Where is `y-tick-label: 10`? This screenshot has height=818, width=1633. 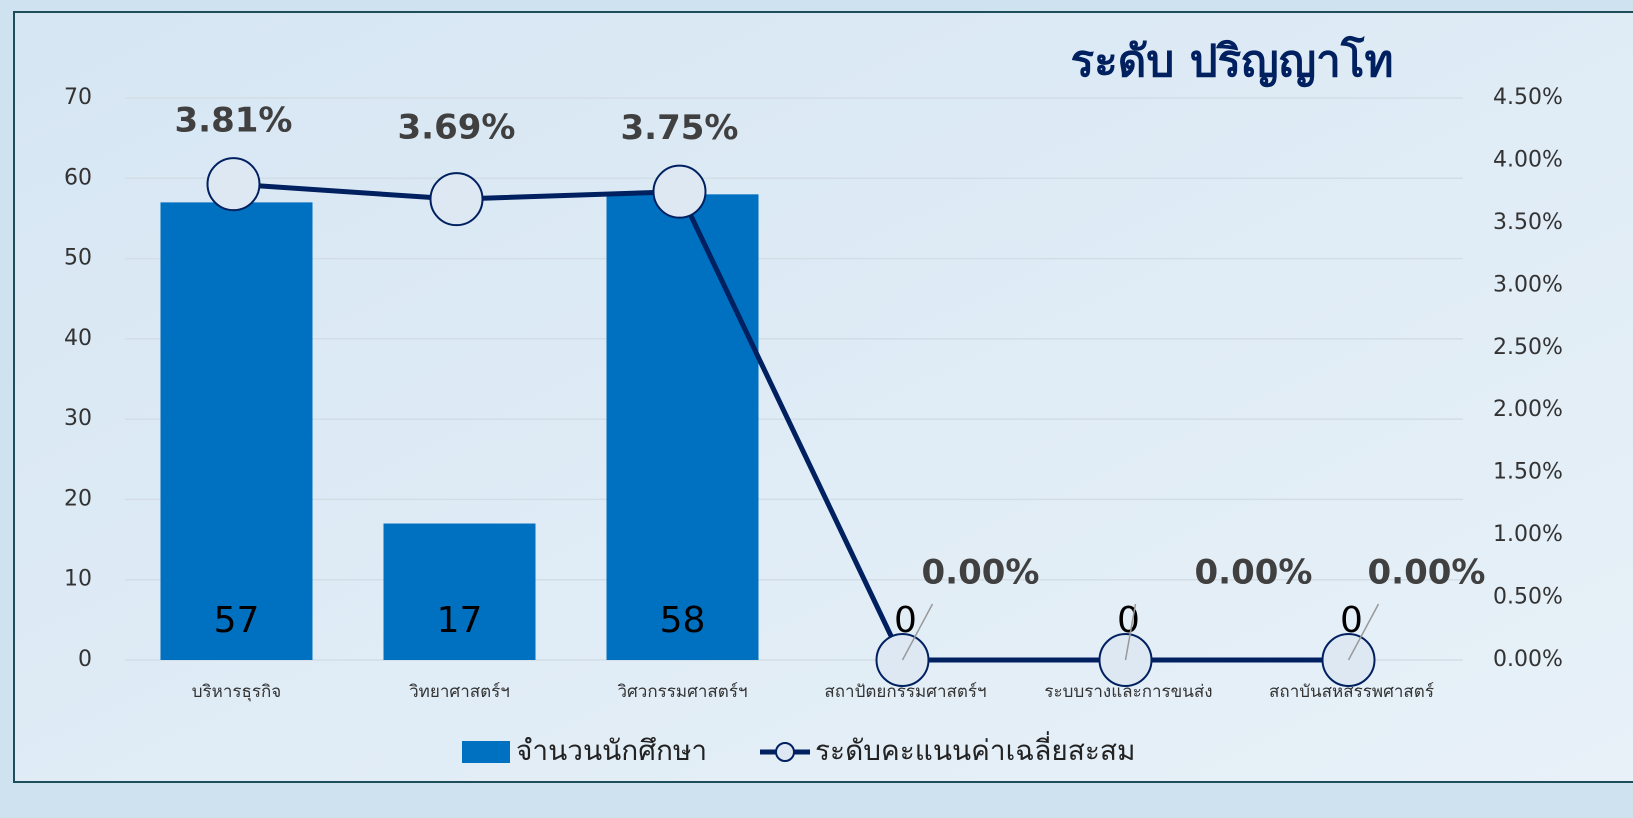 y-tick-label: 10 is located at coordinates (78, 579).